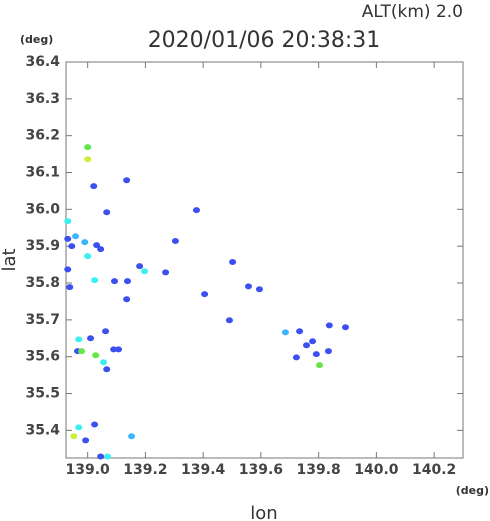  Describe the element at coordinates (42, 283) in the screenshot. I see `y-tick-label: 35.8` at that location.